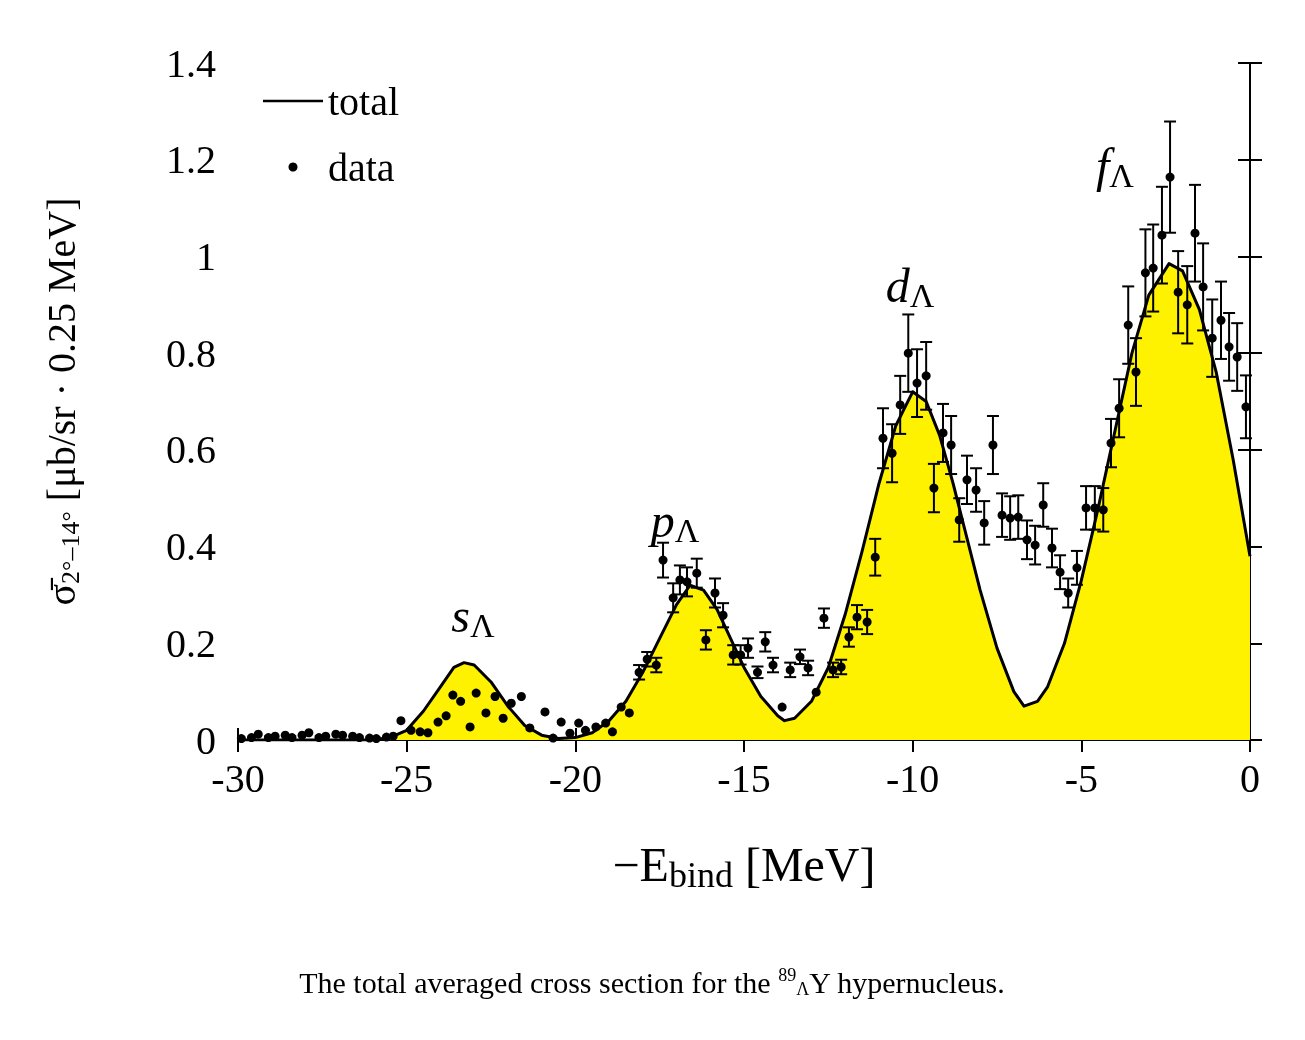 The height and width of the screenshot is (1040, 1305). I want to click on y-tick-label: 0.6, so click(191, 450).